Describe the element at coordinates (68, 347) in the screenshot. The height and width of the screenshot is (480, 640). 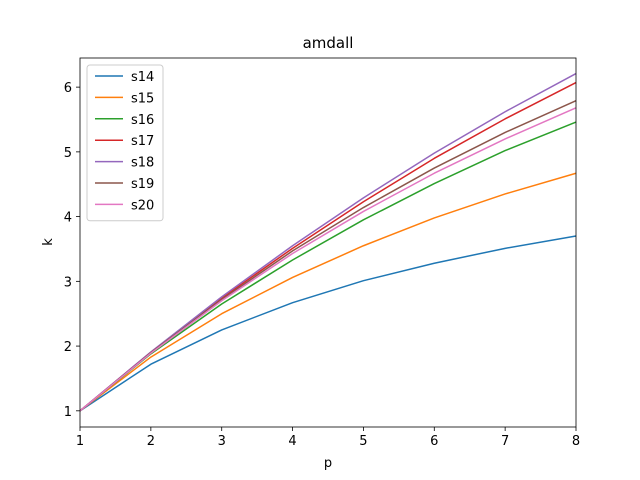
I see `y-tick-label: 2` at that location.